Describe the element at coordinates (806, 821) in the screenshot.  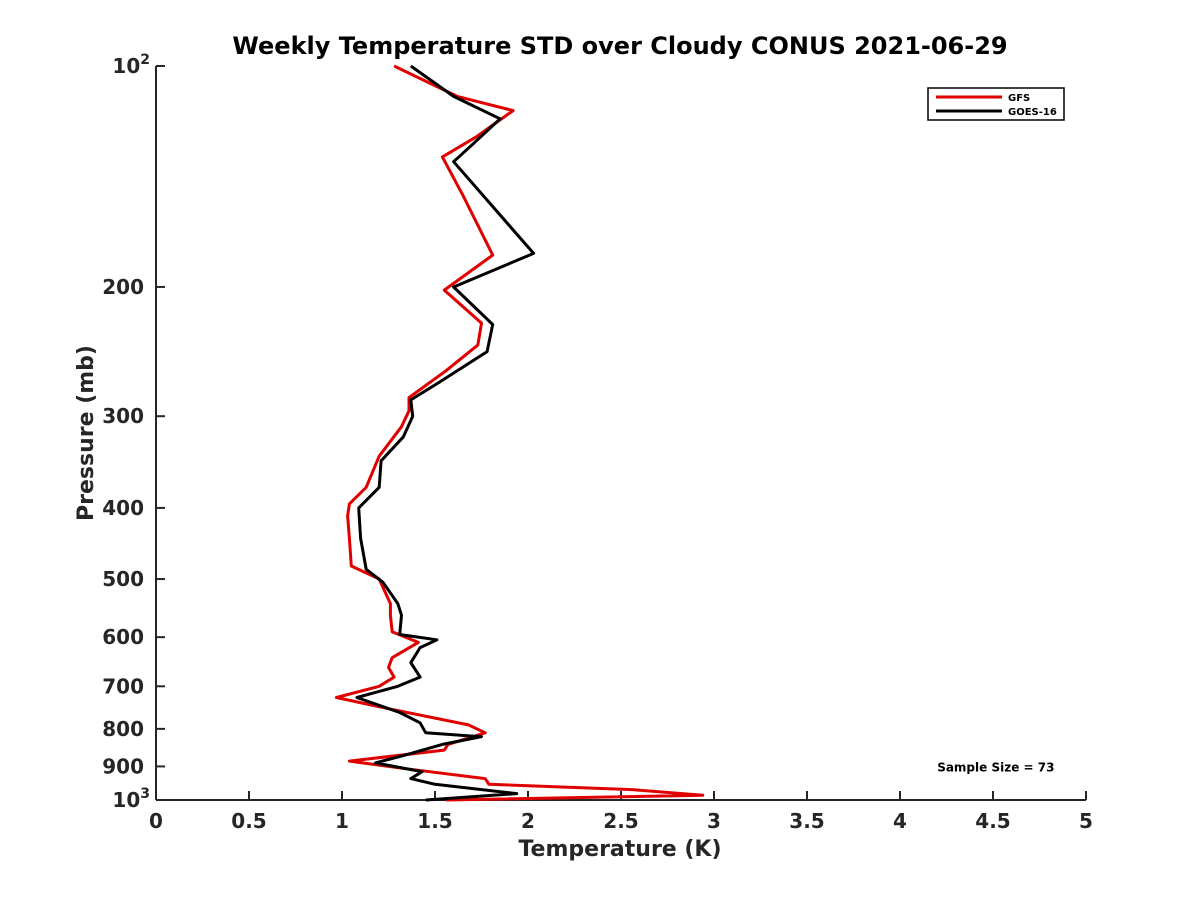
I see `x-tick-label: 3.5` at that location.